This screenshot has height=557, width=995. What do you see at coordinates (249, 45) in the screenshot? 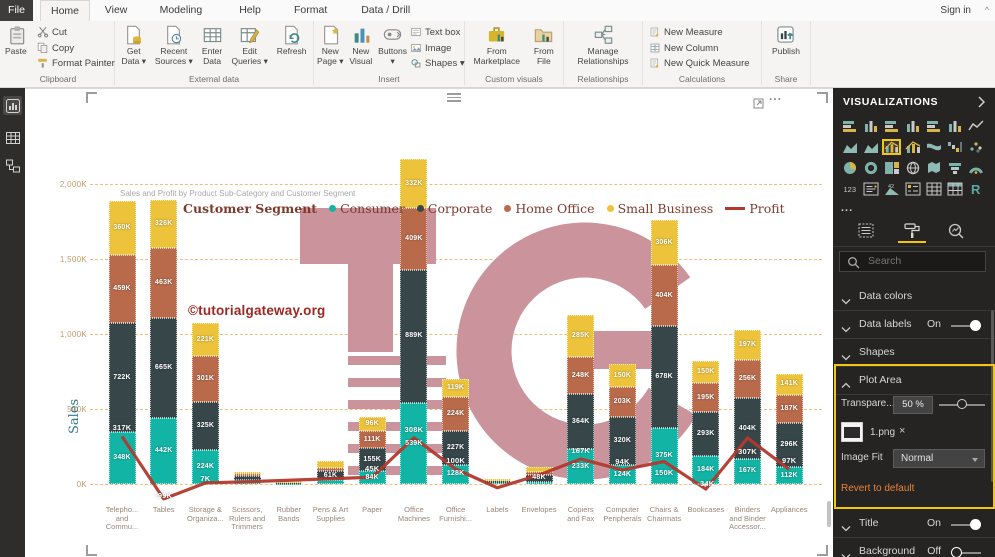
I see `ribbon-button-edit-queries-: Edit Queries ▾` at bounding box center [249, 45].